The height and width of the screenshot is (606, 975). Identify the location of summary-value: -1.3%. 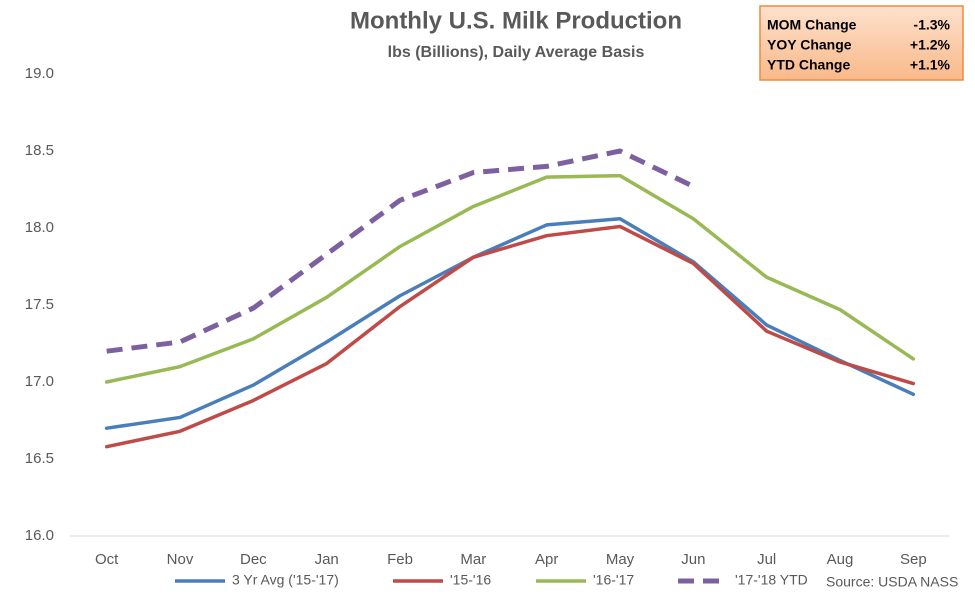
(931, 25).